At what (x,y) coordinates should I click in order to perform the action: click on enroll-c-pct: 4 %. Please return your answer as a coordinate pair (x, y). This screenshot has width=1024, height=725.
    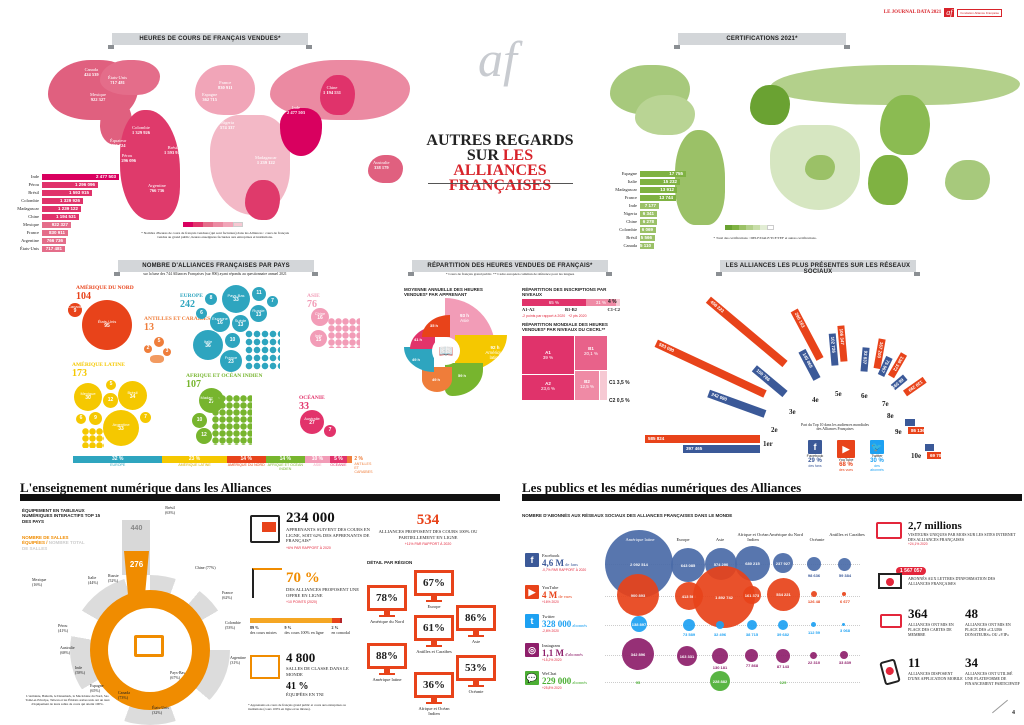
    Looking at the image, I should click on (612, 302).